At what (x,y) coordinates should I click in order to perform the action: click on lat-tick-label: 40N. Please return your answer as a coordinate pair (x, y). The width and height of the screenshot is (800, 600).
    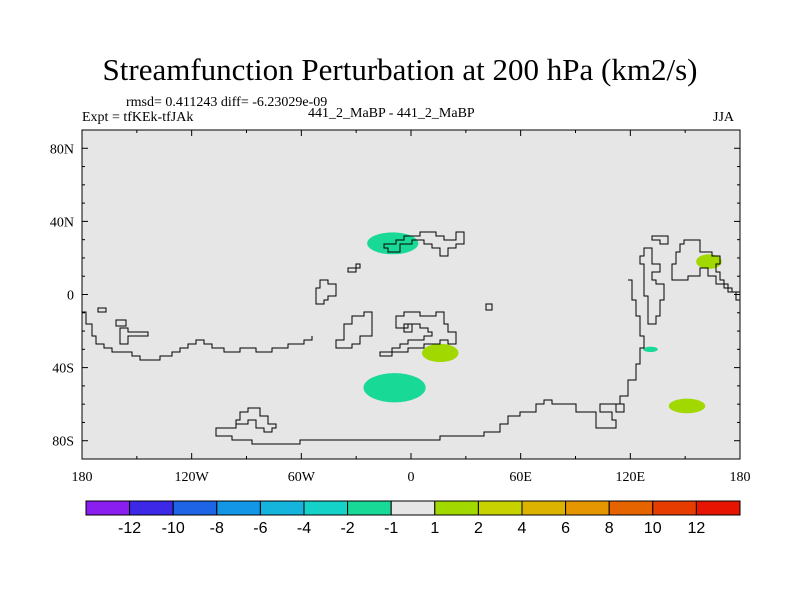
    Looking at the image, I should click on (62, 222).